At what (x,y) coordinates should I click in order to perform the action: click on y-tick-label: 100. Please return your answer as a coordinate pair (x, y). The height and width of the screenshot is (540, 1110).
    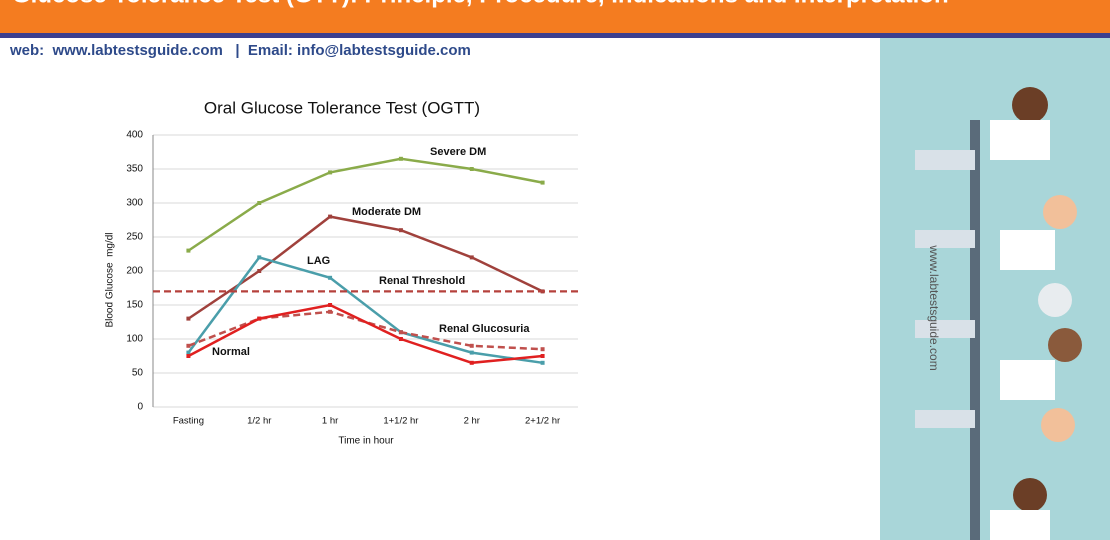
    Looking at the image, I should click on (134, 339).